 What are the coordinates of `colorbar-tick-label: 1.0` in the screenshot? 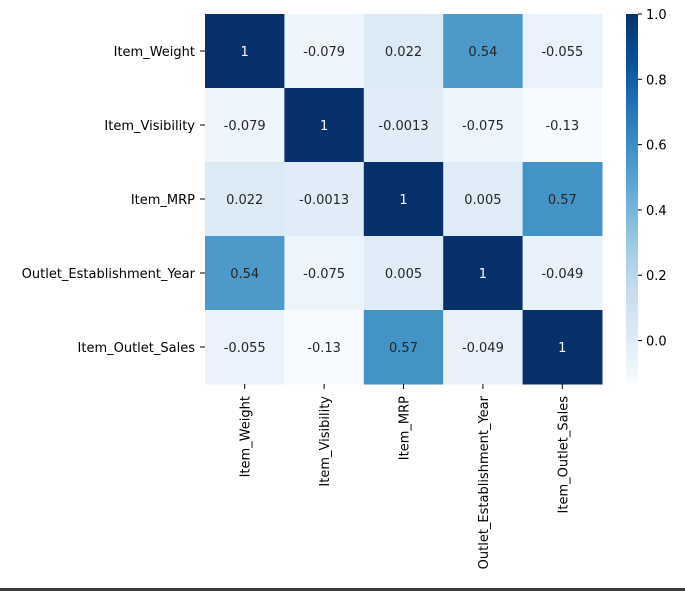 It's located at (656, 15).